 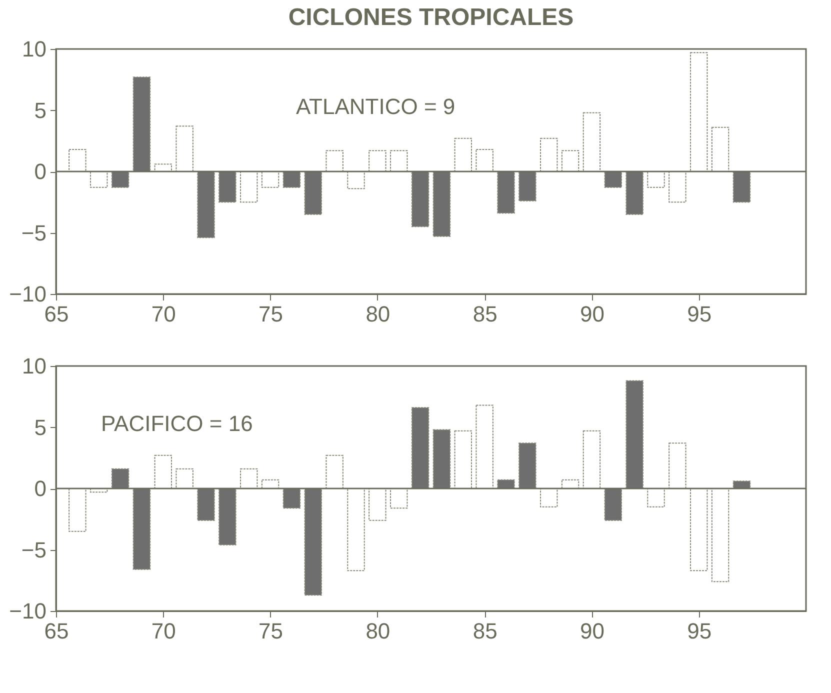 What do you see at coordinates (376, 106) in the screenshot?
I see `annotation: ATLANTICO = 9` at bounding box center [376, 106].